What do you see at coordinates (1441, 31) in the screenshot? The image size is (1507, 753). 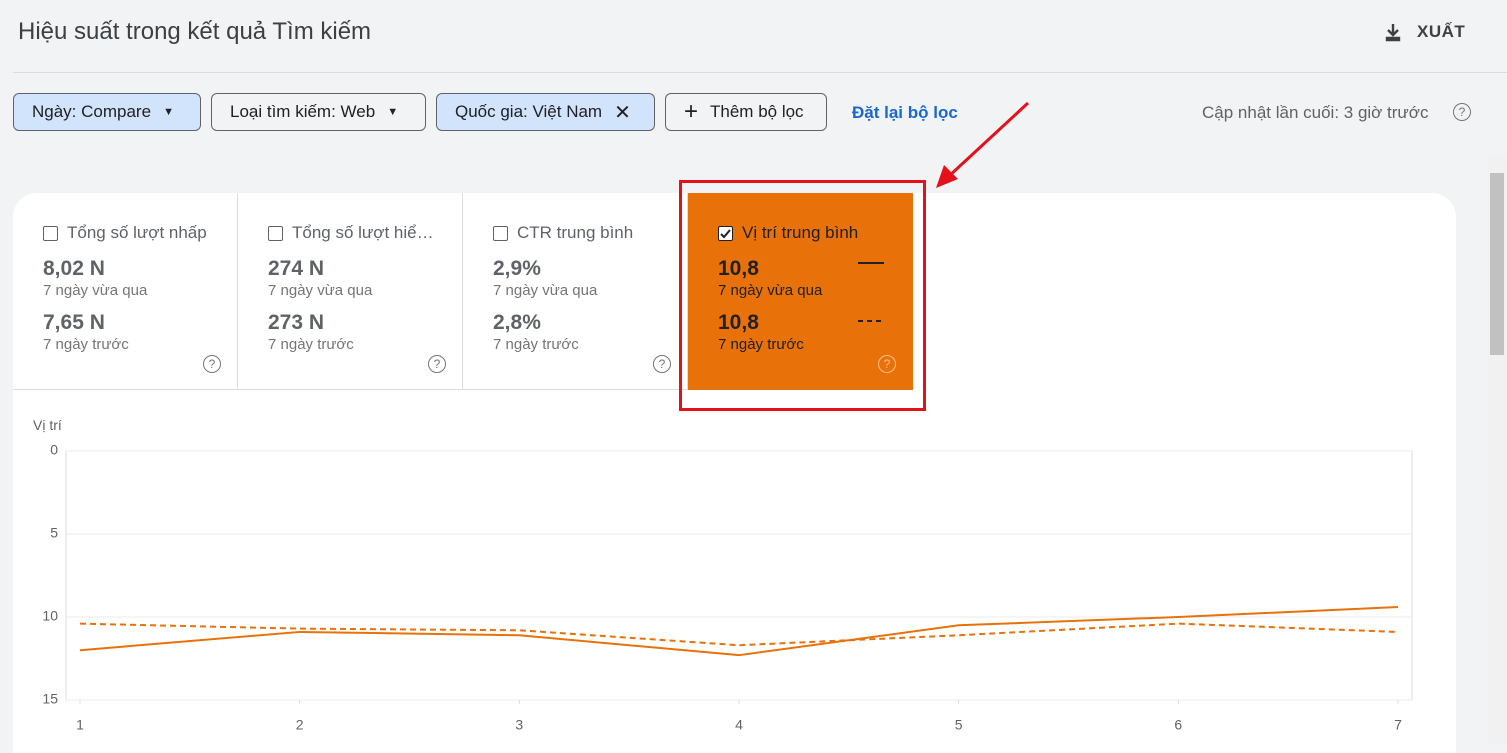 I see `export-button: XUẤT` at bounding box center [1441, 31].